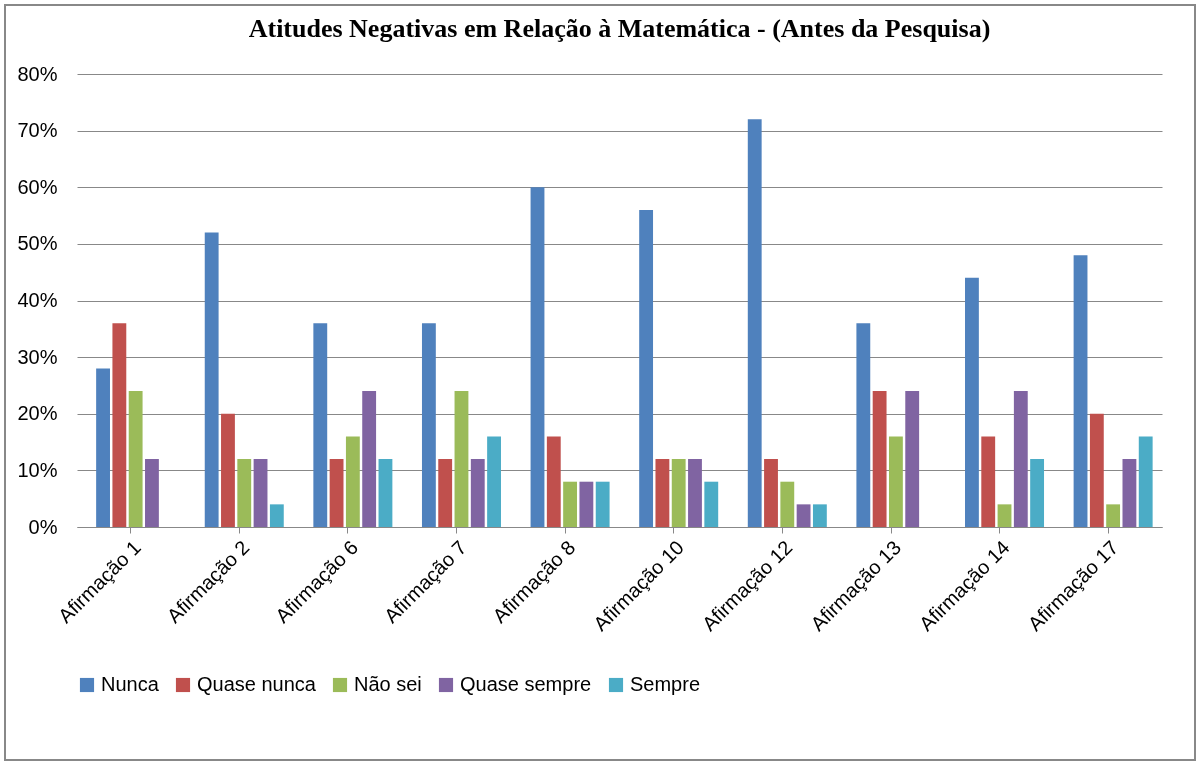 This screenshot has height=769, width=1204. What do you see at coordinates (37, 130) in the screenshot?
I see `y-tick-label: 70%` at bounding box center [37, 130].